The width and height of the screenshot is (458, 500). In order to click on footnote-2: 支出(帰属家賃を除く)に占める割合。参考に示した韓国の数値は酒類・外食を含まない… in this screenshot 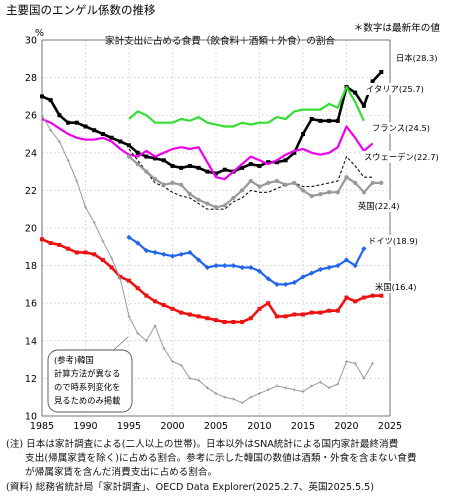, I will do `click(211, 458)`.